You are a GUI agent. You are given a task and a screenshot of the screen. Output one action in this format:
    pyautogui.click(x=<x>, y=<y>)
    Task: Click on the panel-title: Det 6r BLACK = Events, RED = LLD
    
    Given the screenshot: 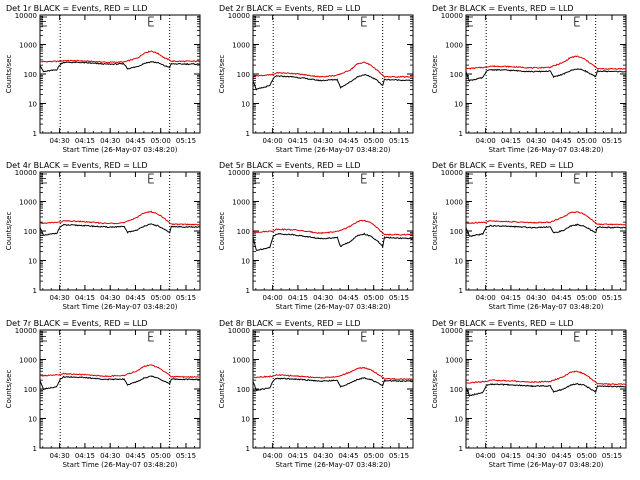 What is the action you would take?
    pyautogui.click(x=503, y=165)
    